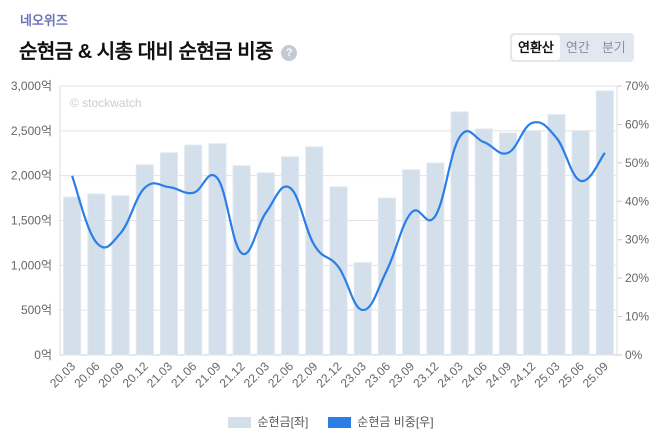 The image size is (662, 440). What do you see at coordinates (240, 423) in the screenshot?
I see `legend-swatch-bar` at bounding box center [240, 423].